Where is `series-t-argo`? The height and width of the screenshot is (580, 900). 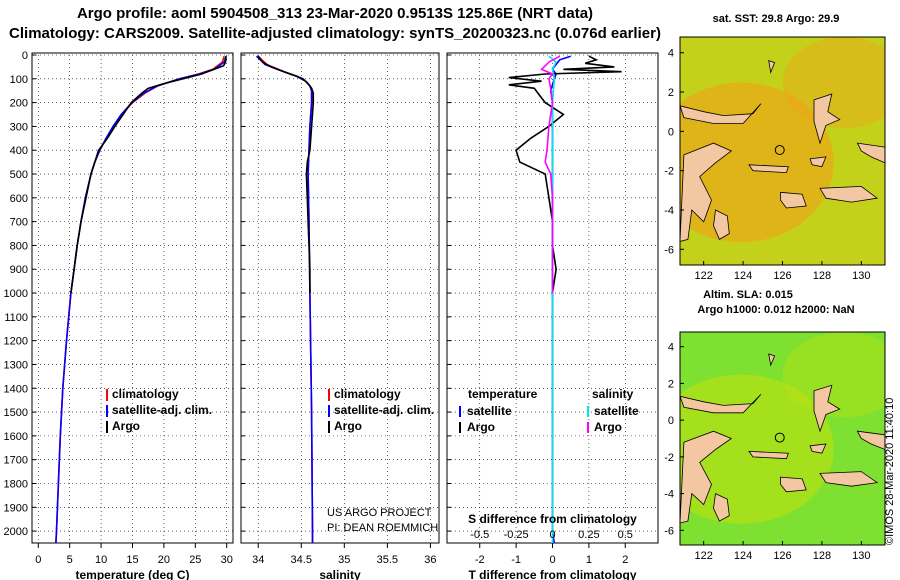
series-t-argo is located at coordinates (565, 174).